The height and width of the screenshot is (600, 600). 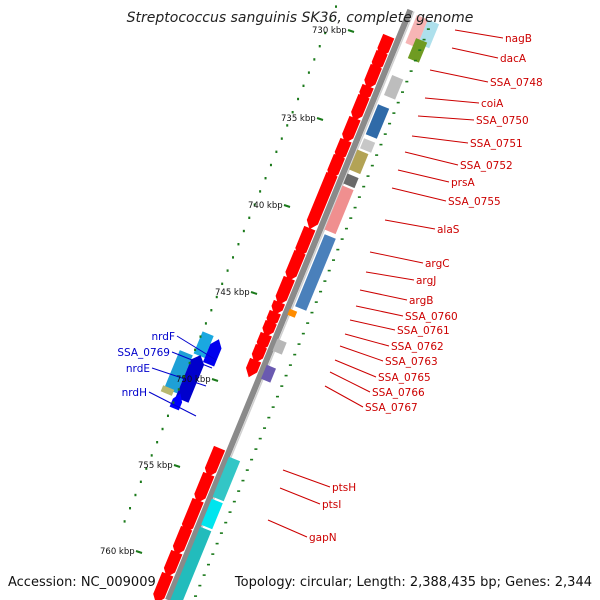 What do you see at coordinates (306, 478) in the screenshot?
I see `leader-ptsH` at bounding box center [306, 478].